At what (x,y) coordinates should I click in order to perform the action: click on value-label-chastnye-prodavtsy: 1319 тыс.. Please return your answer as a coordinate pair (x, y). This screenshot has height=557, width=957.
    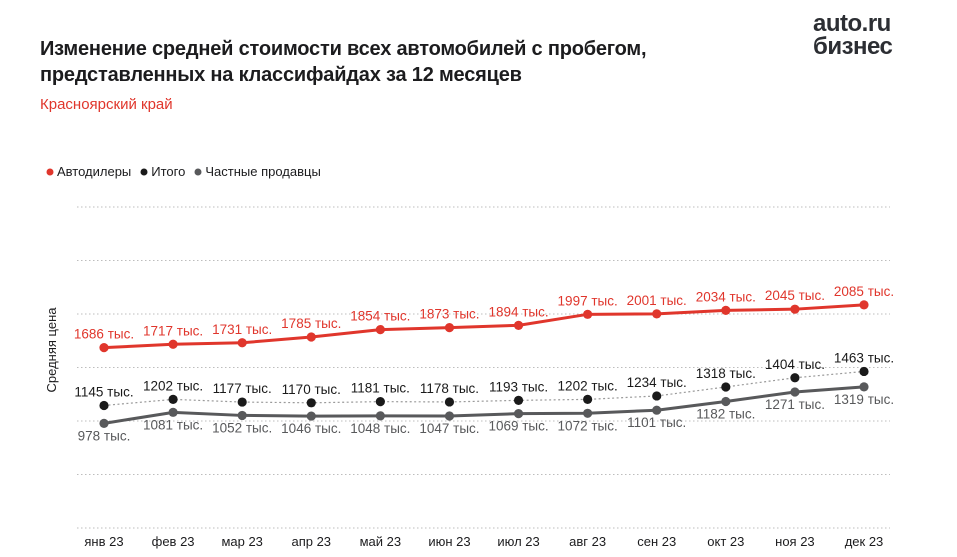
    Looking at the image, I should click on (864, 399).